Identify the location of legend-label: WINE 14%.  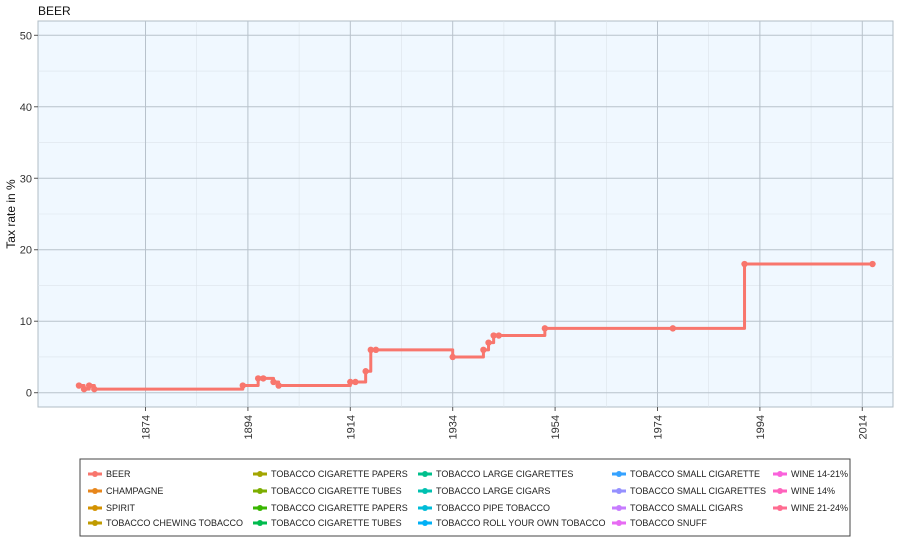
(813, 491).